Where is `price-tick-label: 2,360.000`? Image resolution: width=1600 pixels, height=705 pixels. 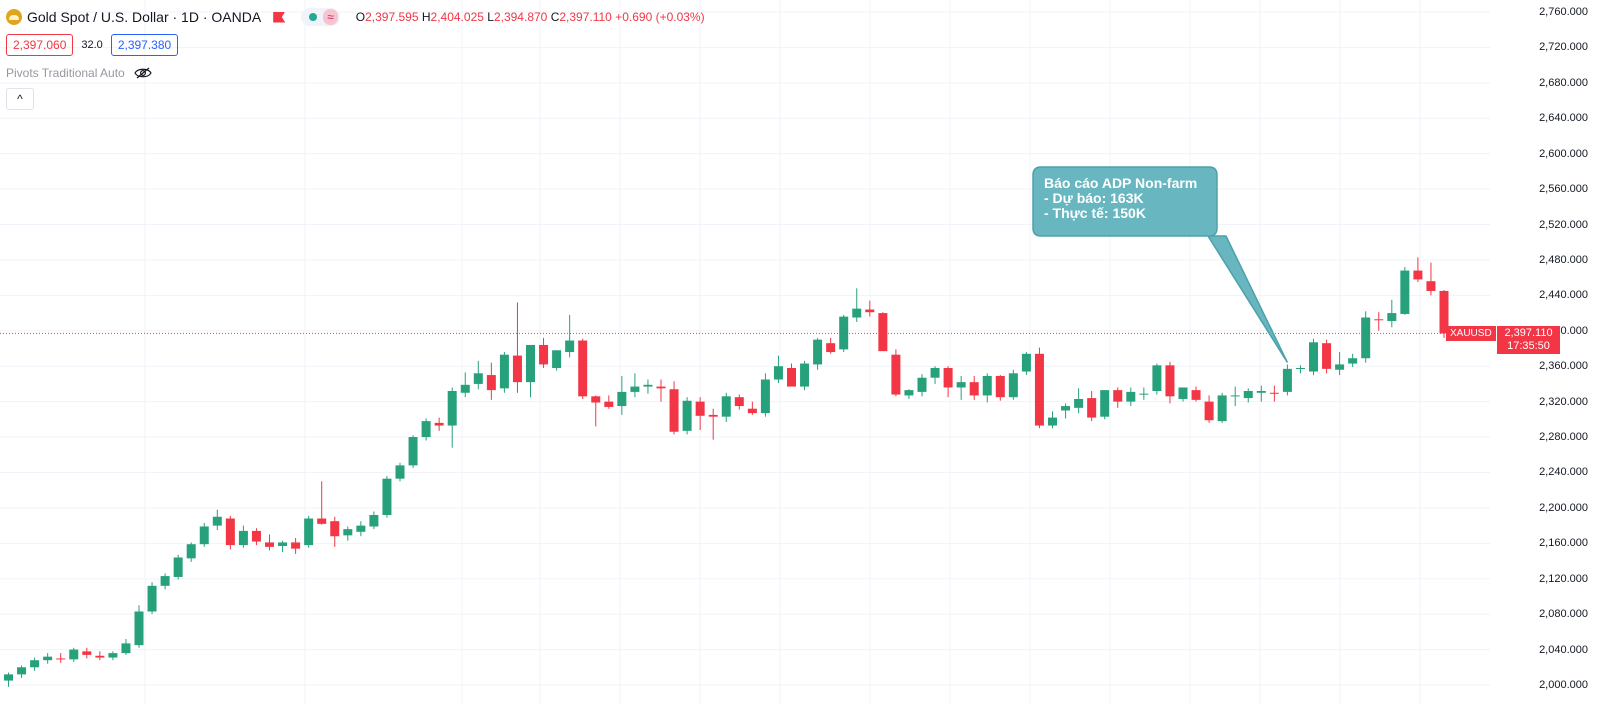 price-tick-label: 2,360.000 is located at coordinates (1563, 366).